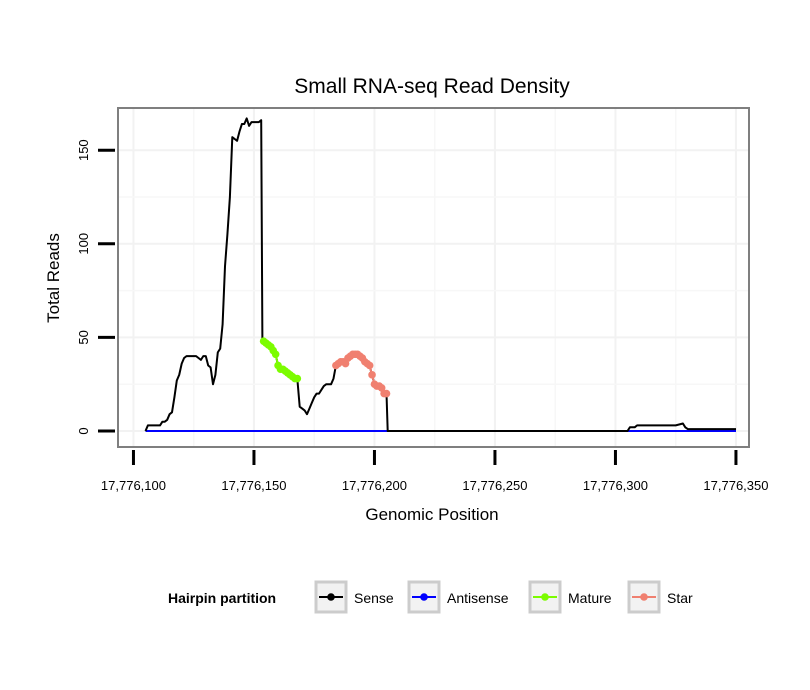  Describe the element at coordinates (590, 598) in the screenshot. I see `legend-label-mature: Mature` at that location.